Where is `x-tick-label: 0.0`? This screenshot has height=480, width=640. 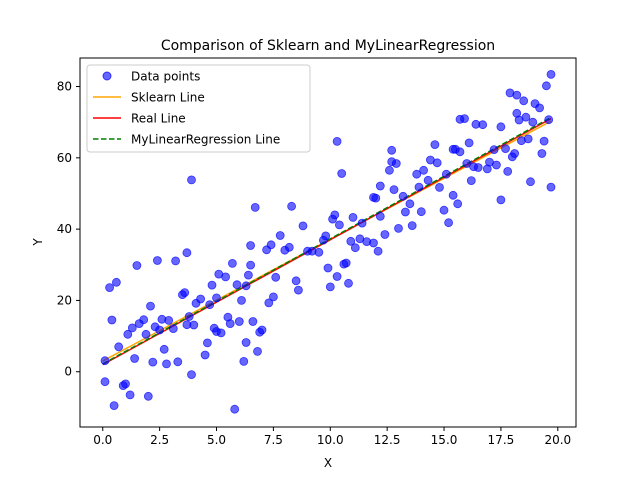
x-tick-label: 0.0 is located at coordinates (102, 440).